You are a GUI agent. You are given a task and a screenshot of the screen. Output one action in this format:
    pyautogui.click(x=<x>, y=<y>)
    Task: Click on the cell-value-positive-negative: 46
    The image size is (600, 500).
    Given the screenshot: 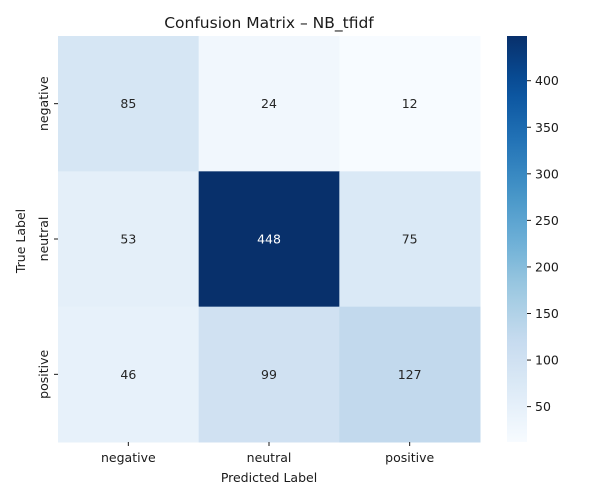 What is the action you would take?
    pyautogui.click(x=128, y=374)
    